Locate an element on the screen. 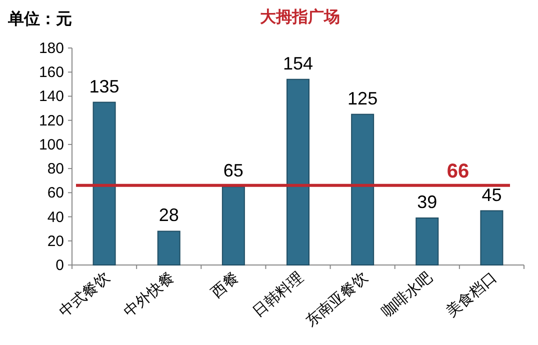 The image size is (538, 345). y-tick-label: 140 is located at coordinates (51, 97).